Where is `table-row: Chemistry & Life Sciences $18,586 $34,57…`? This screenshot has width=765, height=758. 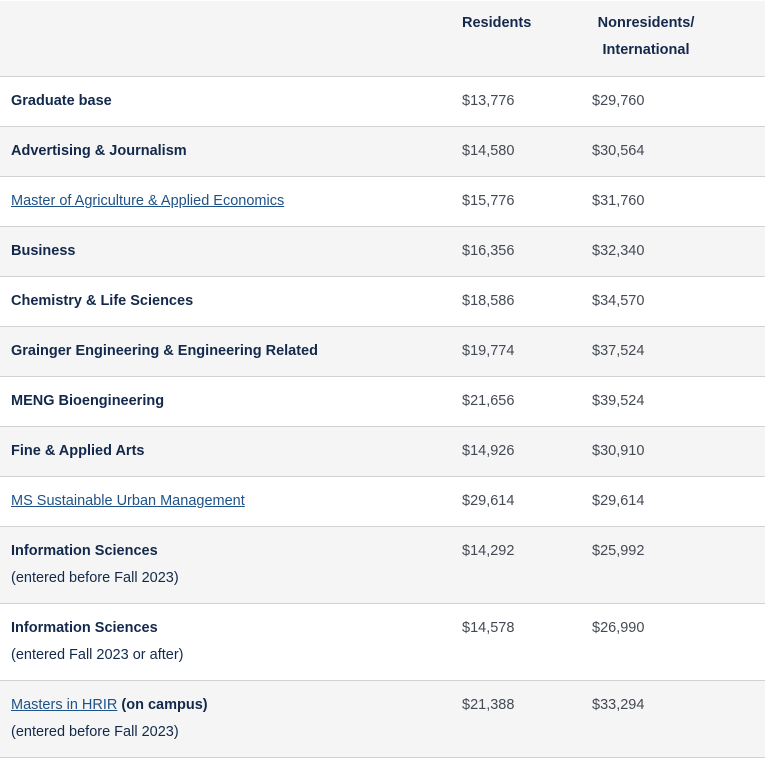
table-row: Chemistry & Life Sciences $18,586 $34,57… is located at coordinates (382, 301).